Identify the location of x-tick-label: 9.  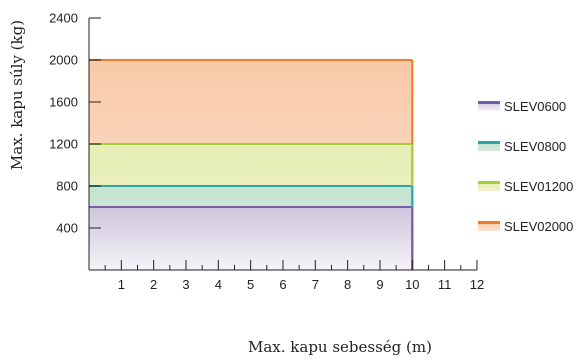
(379, 284).